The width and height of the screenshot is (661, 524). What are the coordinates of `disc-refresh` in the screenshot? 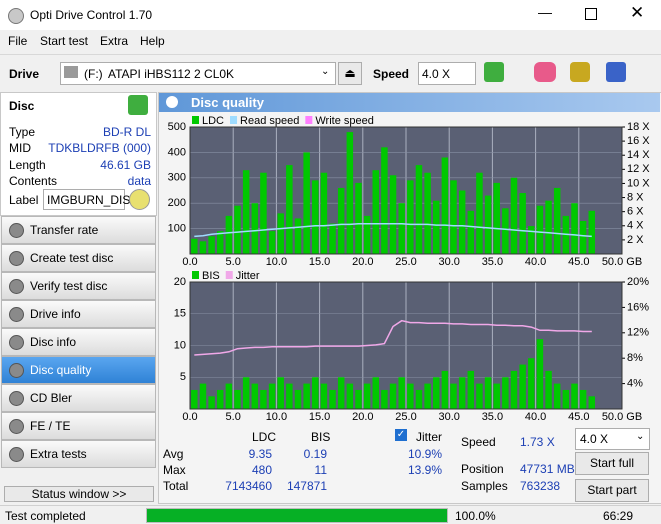 It's located at (138, 105).